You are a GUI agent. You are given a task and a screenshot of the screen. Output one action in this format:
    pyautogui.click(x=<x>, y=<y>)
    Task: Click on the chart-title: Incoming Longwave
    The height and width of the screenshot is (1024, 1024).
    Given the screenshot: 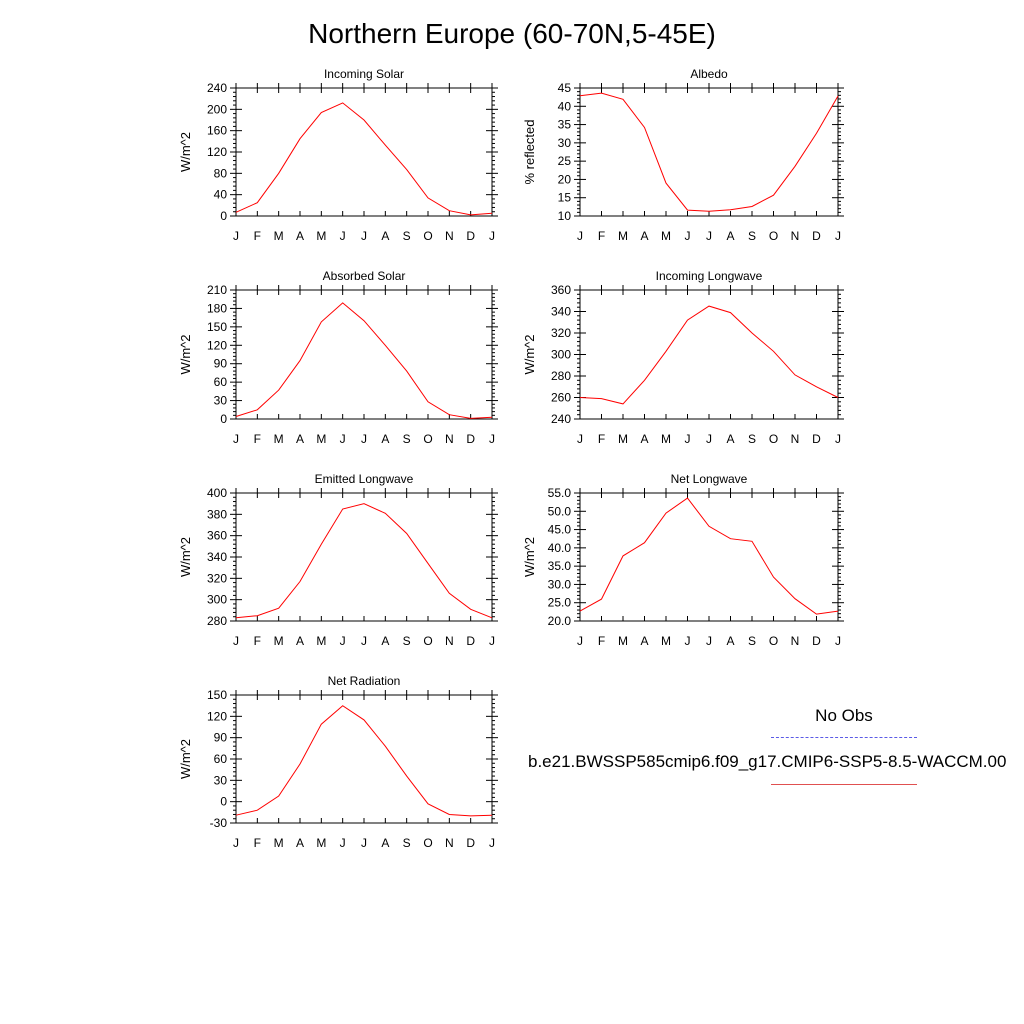 What is the action you would take?
    pyautogui.click(x=709, y=276)
    